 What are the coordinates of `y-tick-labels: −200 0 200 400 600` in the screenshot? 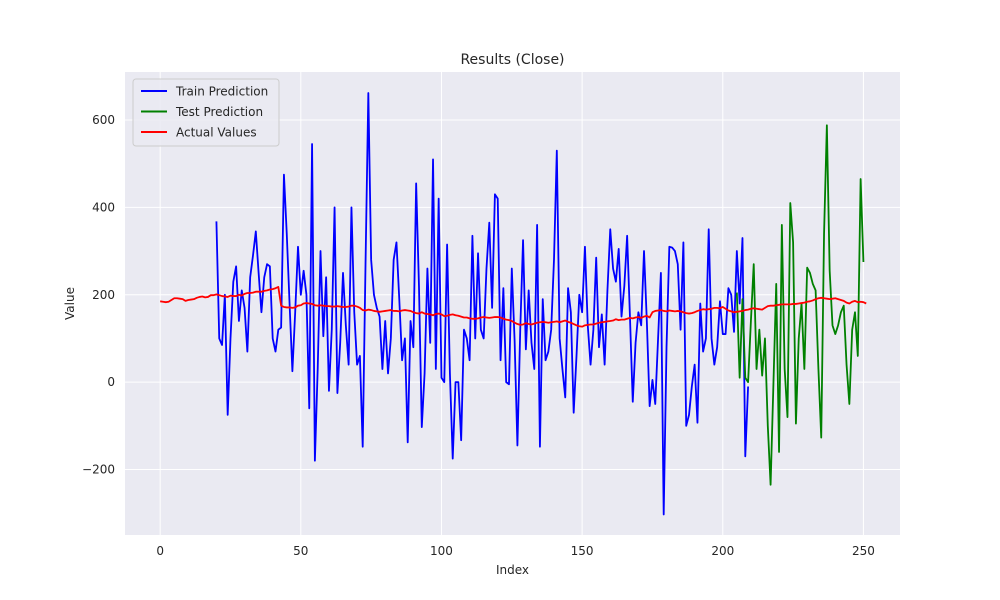 It's located at (98, 294).